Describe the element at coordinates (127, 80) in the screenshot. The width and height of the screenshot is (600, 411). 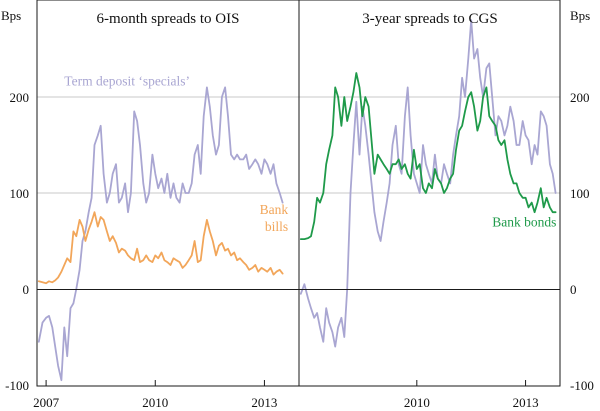
I see `annotation-term-deposit-specials: Term deposit ‘specials’` at that location.